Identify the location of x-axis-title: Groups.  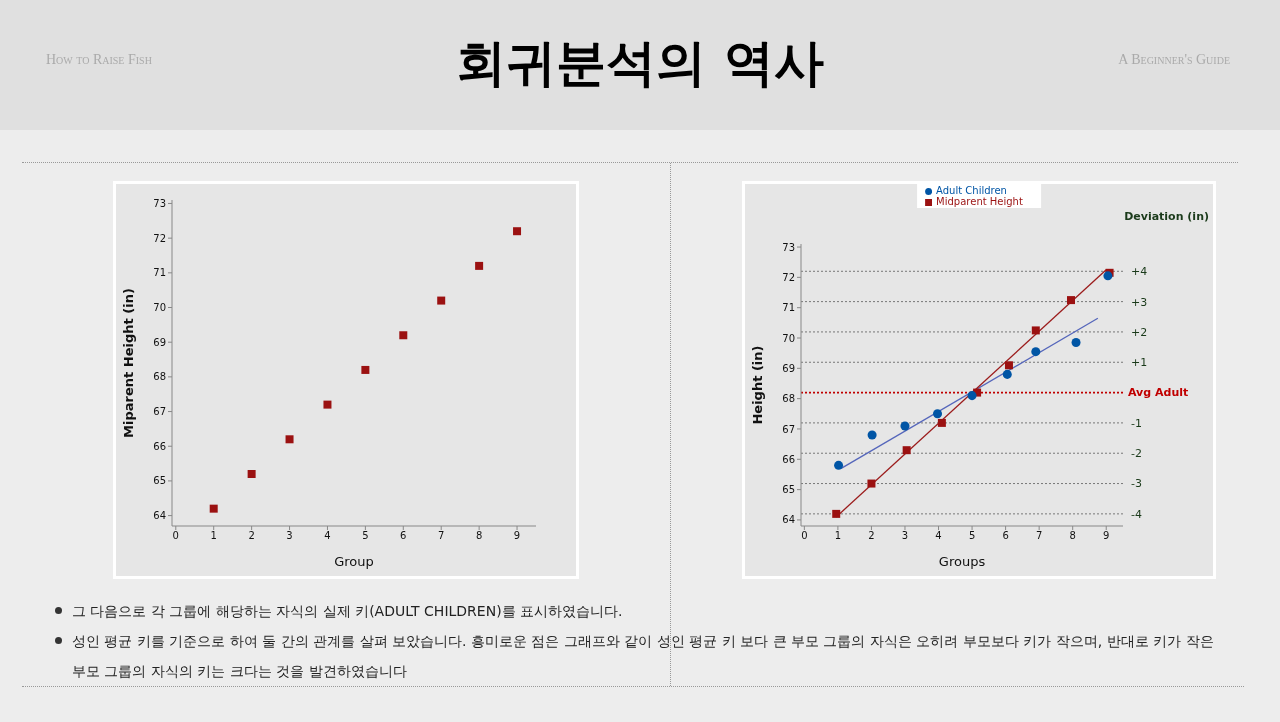
(962, 561).